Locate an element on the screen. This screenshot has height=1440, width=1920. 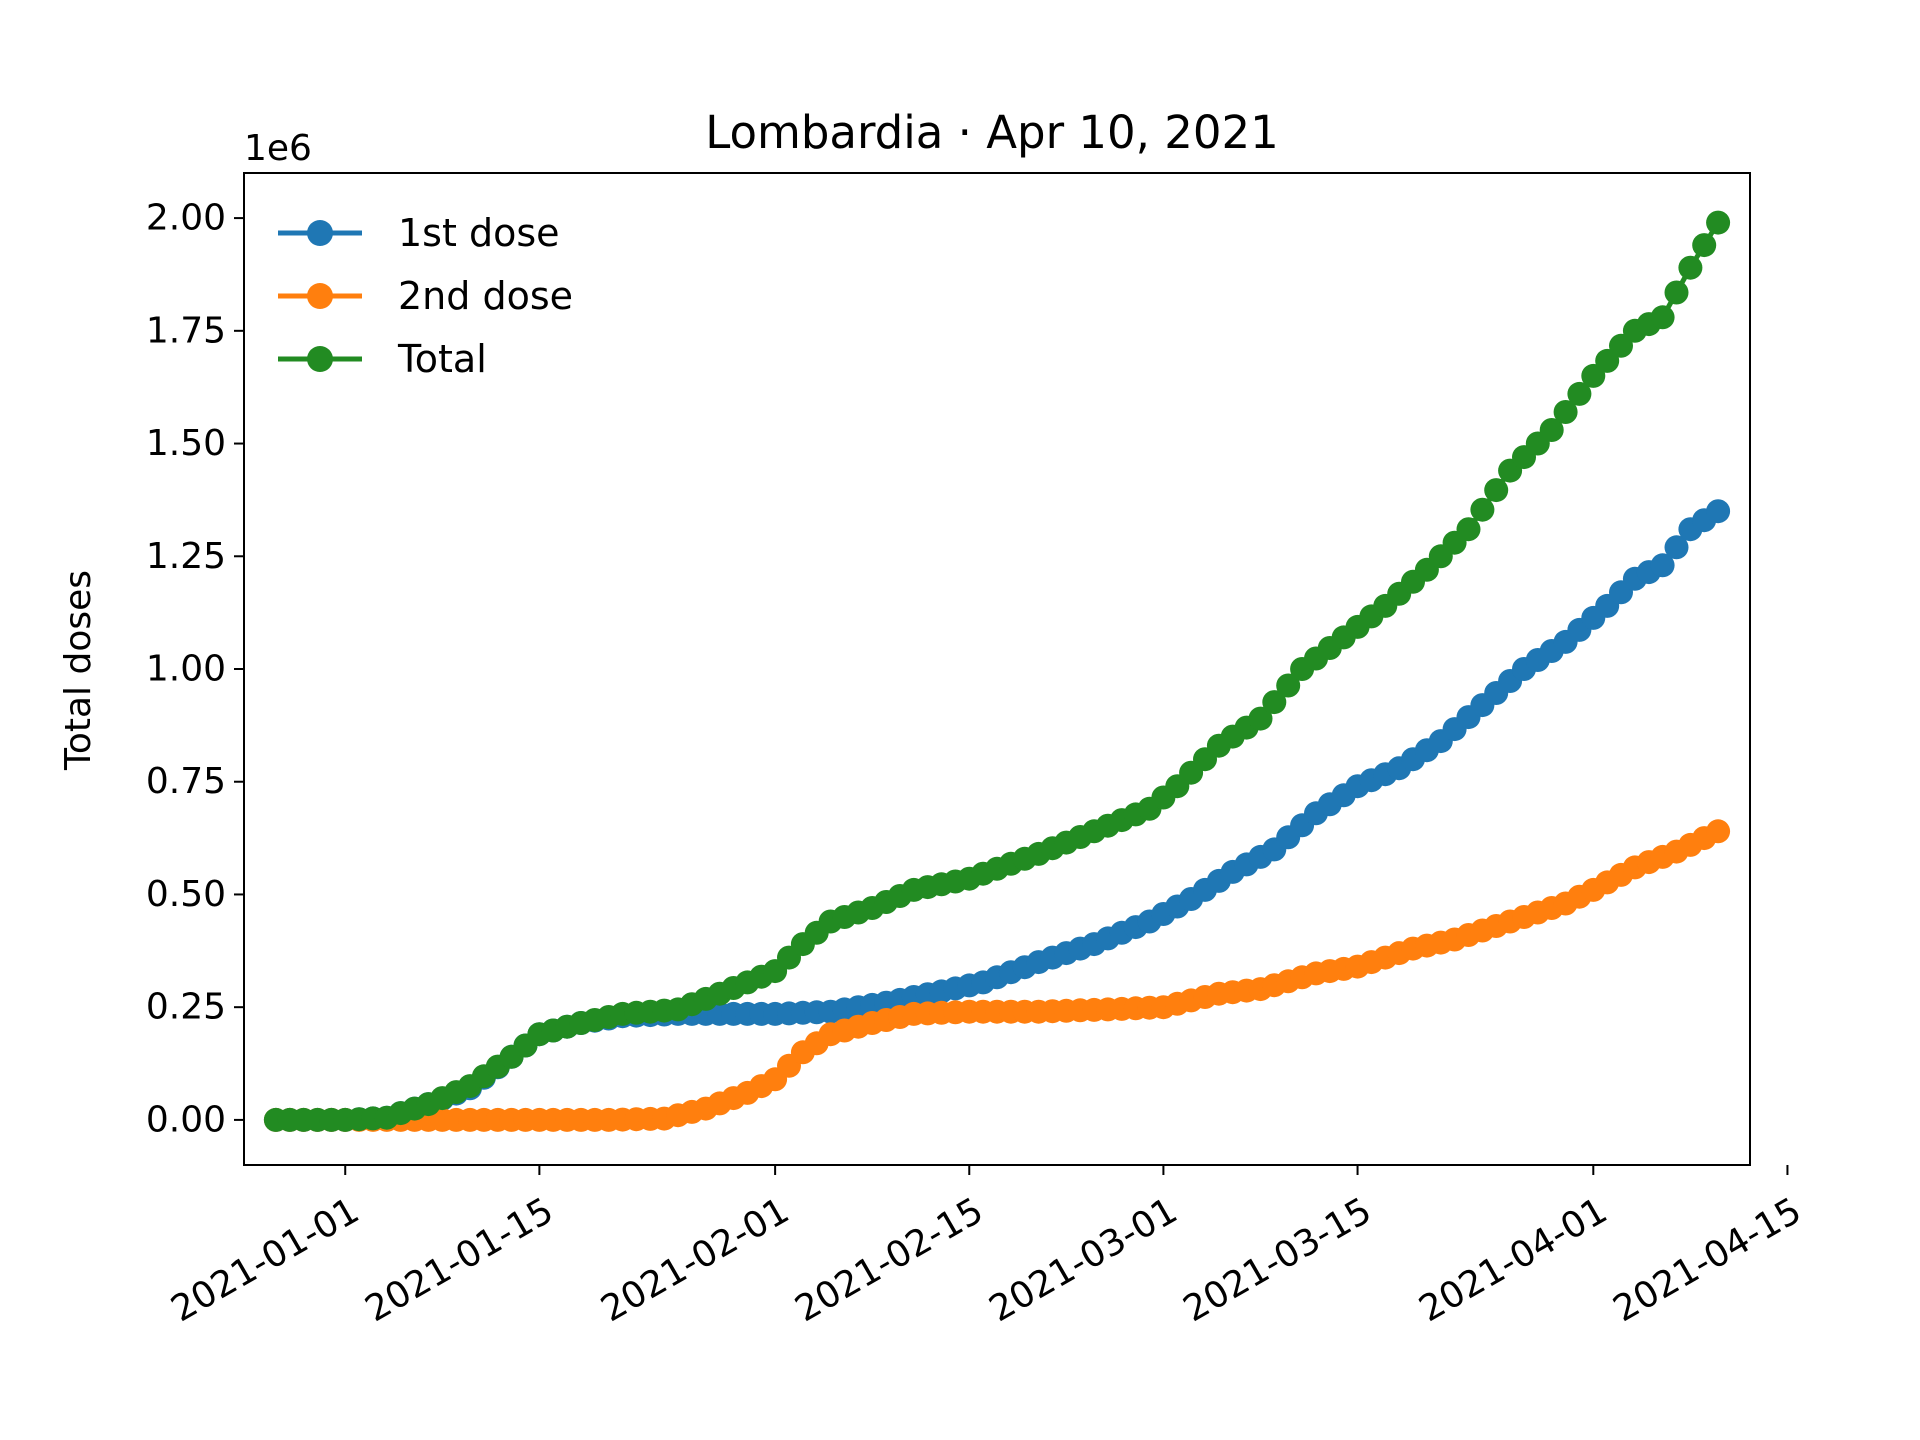
legend: 1st dose 2nd dose Total is located at coordinates (425, 296).